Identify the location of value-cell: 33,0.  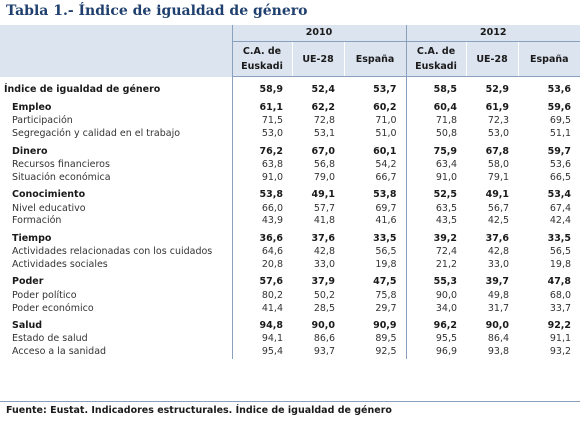
(498, 264).